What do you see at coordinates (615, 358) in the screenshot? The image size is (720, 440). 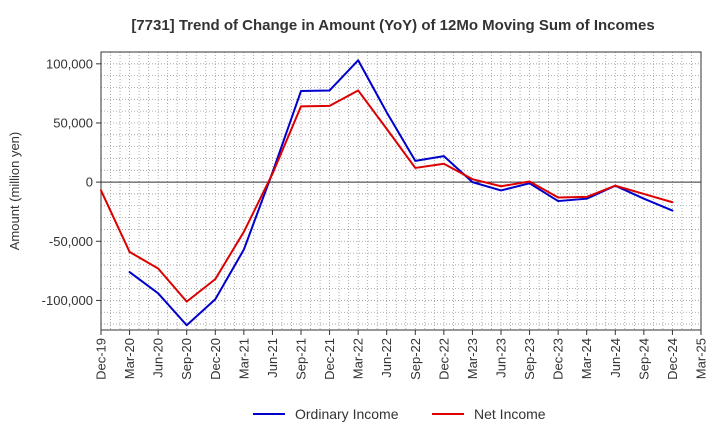 I see `x-tick-label: Jun-24` at bounding box center [615, 358].